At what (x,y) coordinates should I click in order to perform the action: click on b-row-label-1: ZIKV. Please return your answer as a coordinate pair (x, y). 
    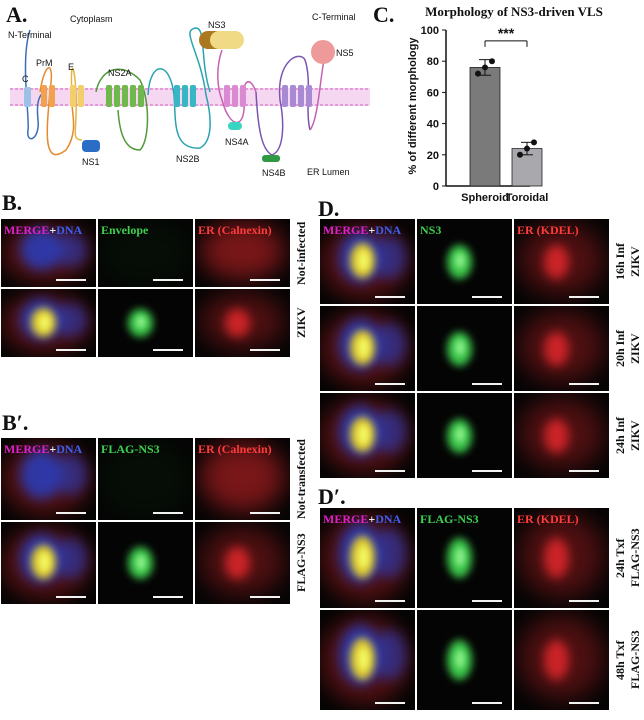
    Looking at the image, I should click on (301, 323).